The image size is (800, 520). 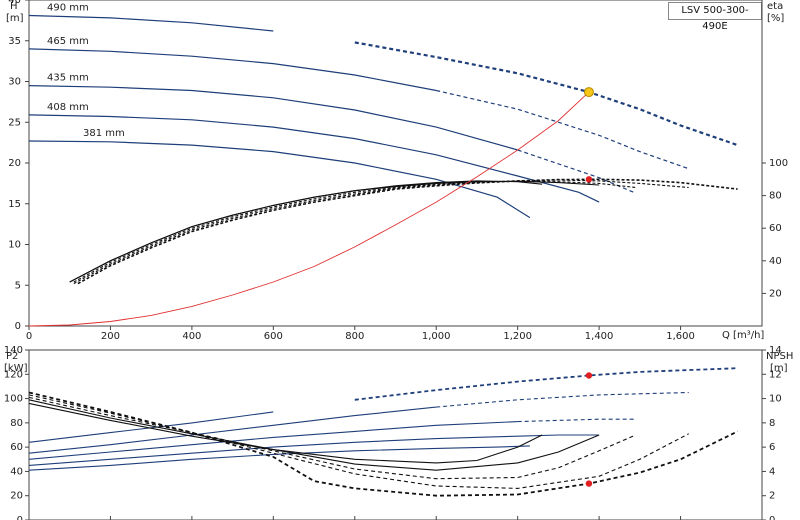 I want to click on x-tick-label: 800, so click(x=354, y=336).